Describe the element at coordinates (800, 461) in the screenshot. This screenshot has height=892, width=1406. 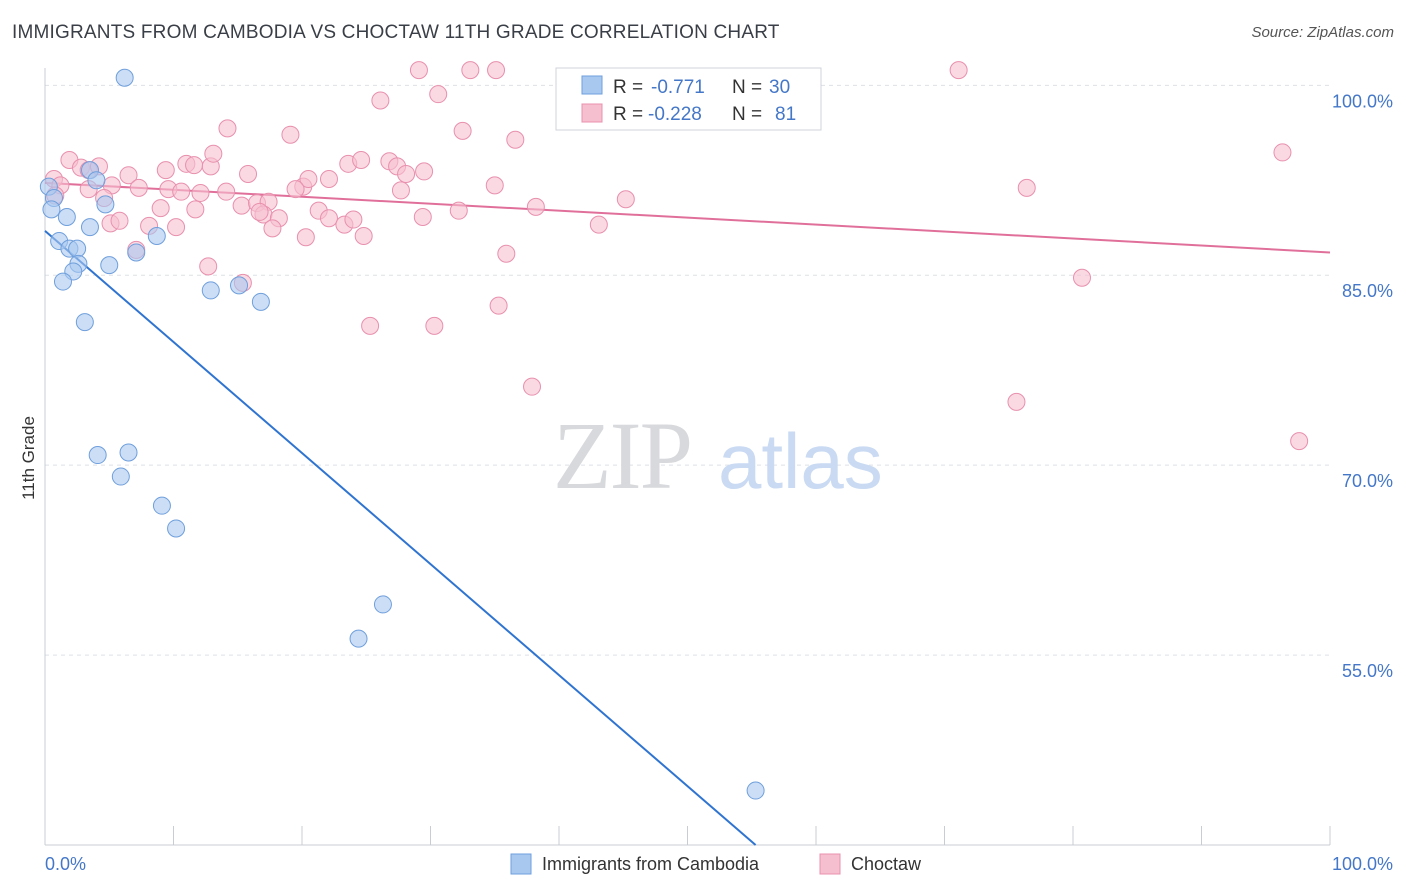
I see `watermark-atlas: atlas` at that location.